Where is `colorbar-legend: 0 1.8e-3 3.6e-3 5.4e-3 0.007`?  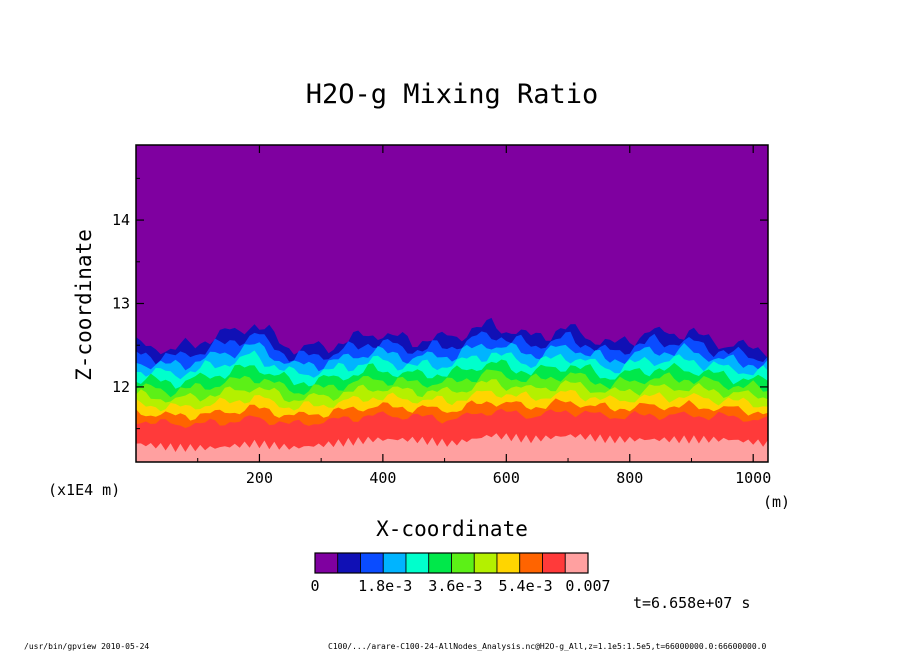
colorbar-legend: 0 1.8e-3 3.6e-3 5.4e-3 0.007 is located at coordinates (460, 573).